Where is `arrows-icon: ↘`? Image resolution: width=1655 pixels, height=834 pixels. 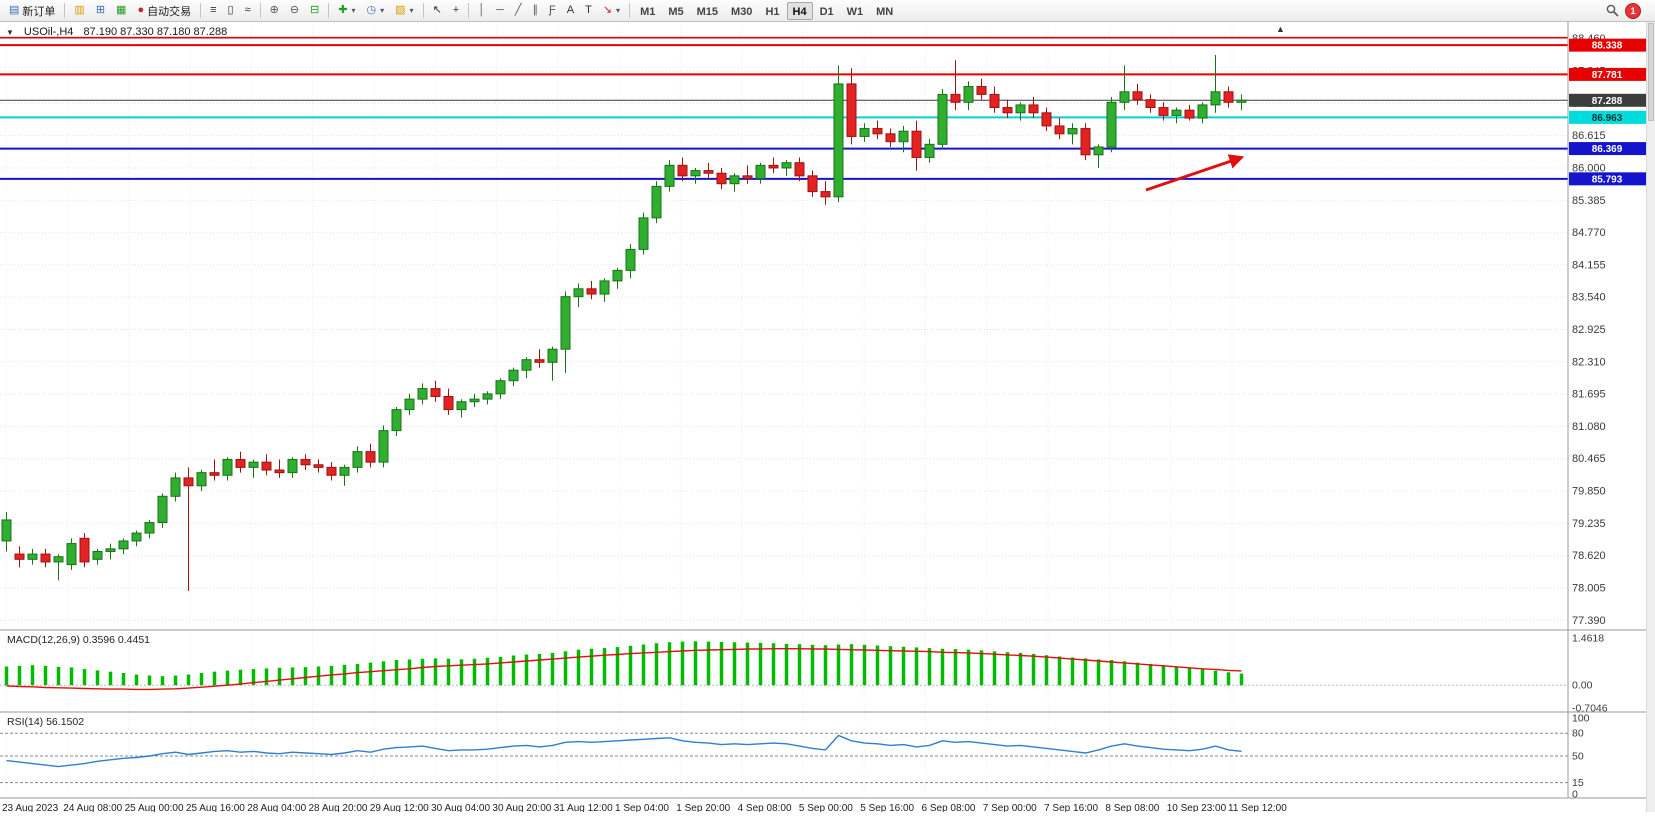
arrows-icon: ↘ is located at coordinates (607, 10).